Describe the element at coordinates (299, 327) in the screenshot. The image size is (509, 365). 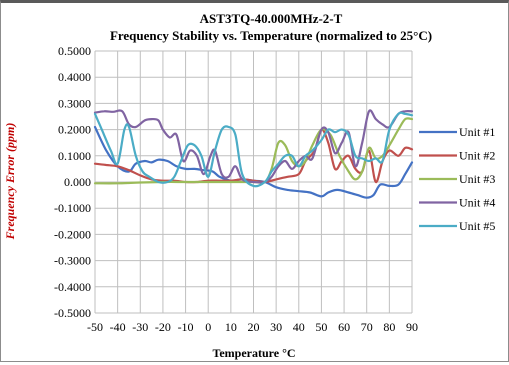
I see `x-tick-label: 40` at that location.